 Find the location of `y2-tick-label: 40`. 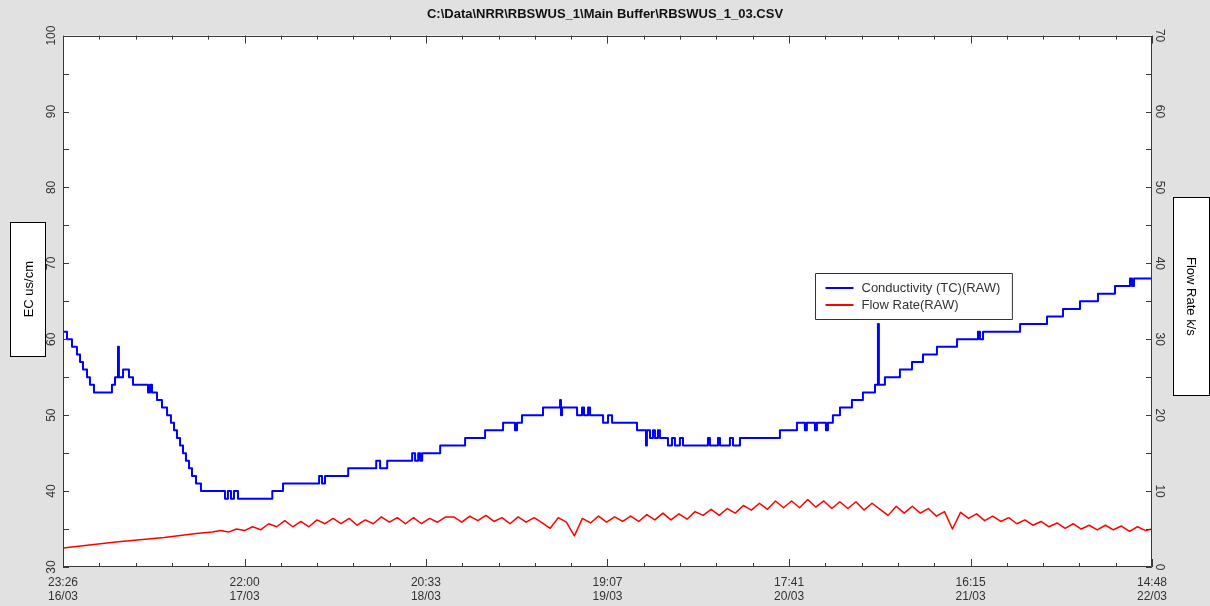

y2-tick-label: 40 is located at coordinates (1160, 263).